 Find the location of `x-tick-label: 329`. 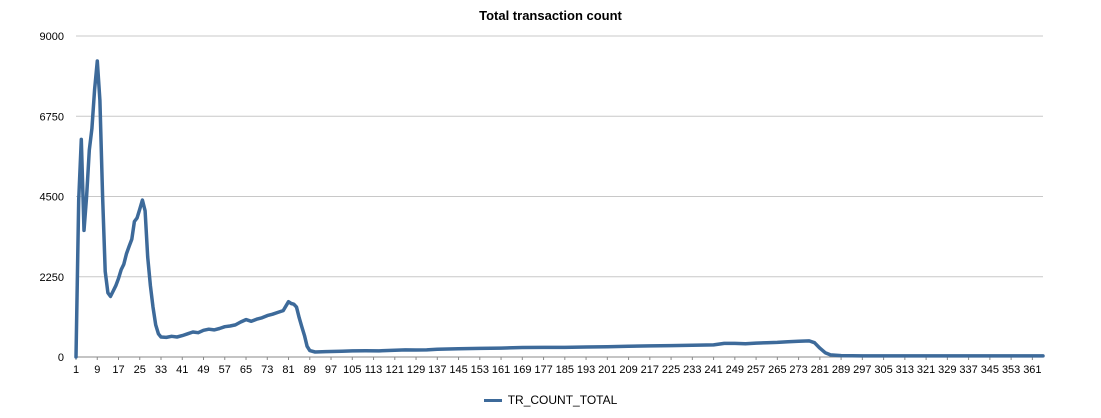

x-tick-label: 329 is located at coordinates (947, 370).